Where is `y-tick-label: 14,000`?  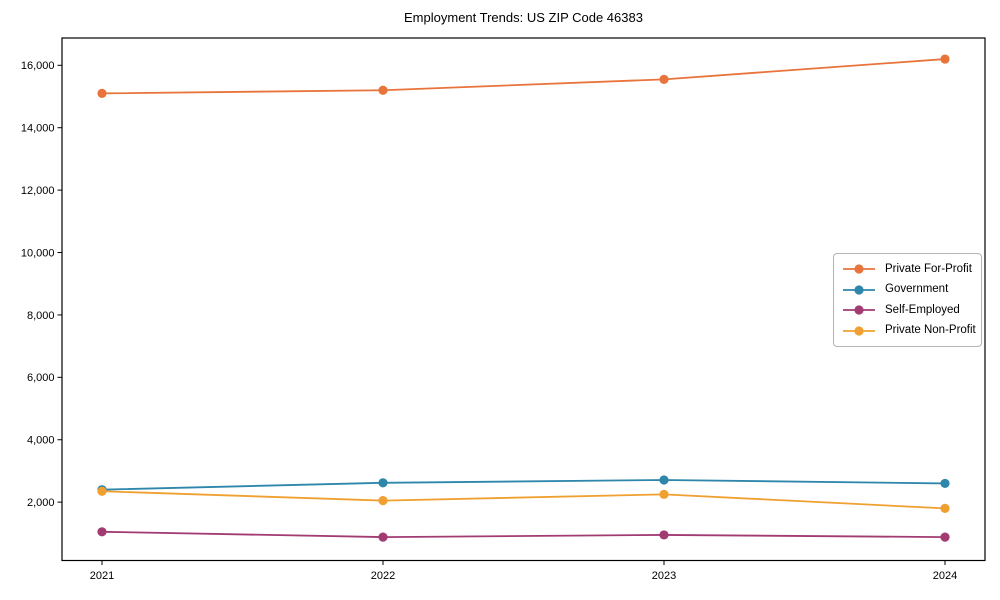
y-tick-label: 14,000 is located at coordinates (38, 129).